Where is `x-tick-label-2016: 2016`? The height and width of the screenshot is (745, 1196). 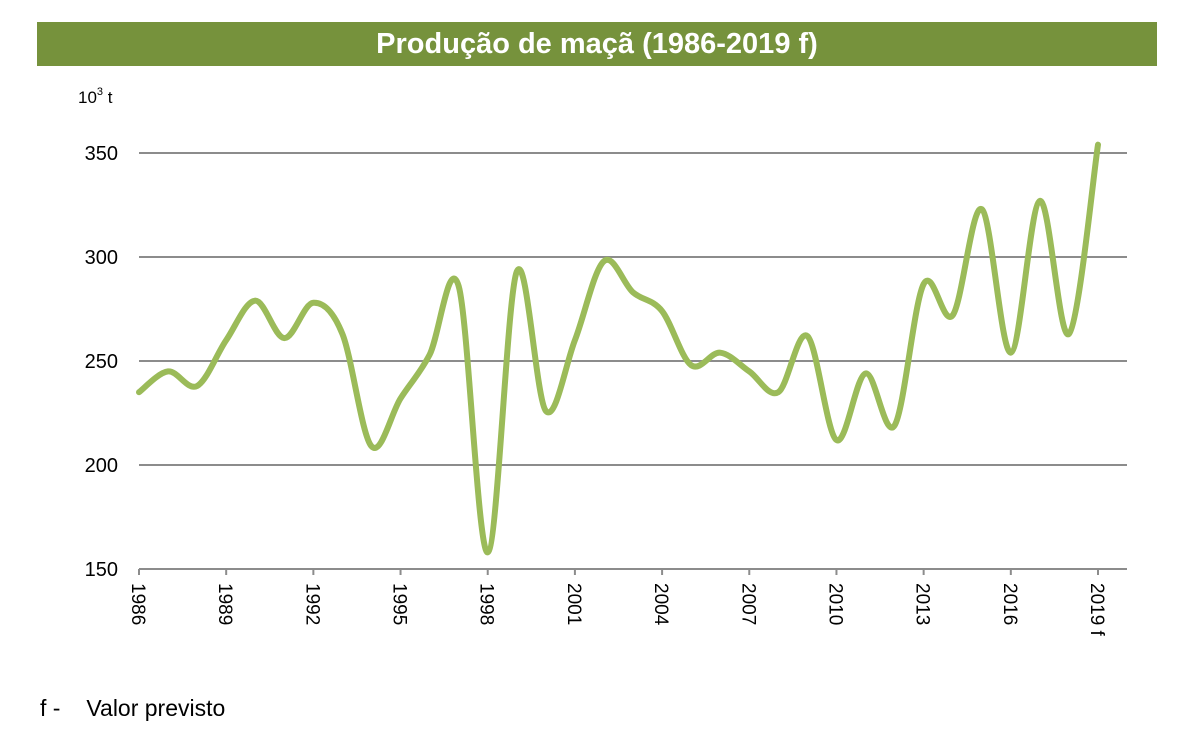
x-tick-label-2016: 2016 is located at coordinates (1009, 604).